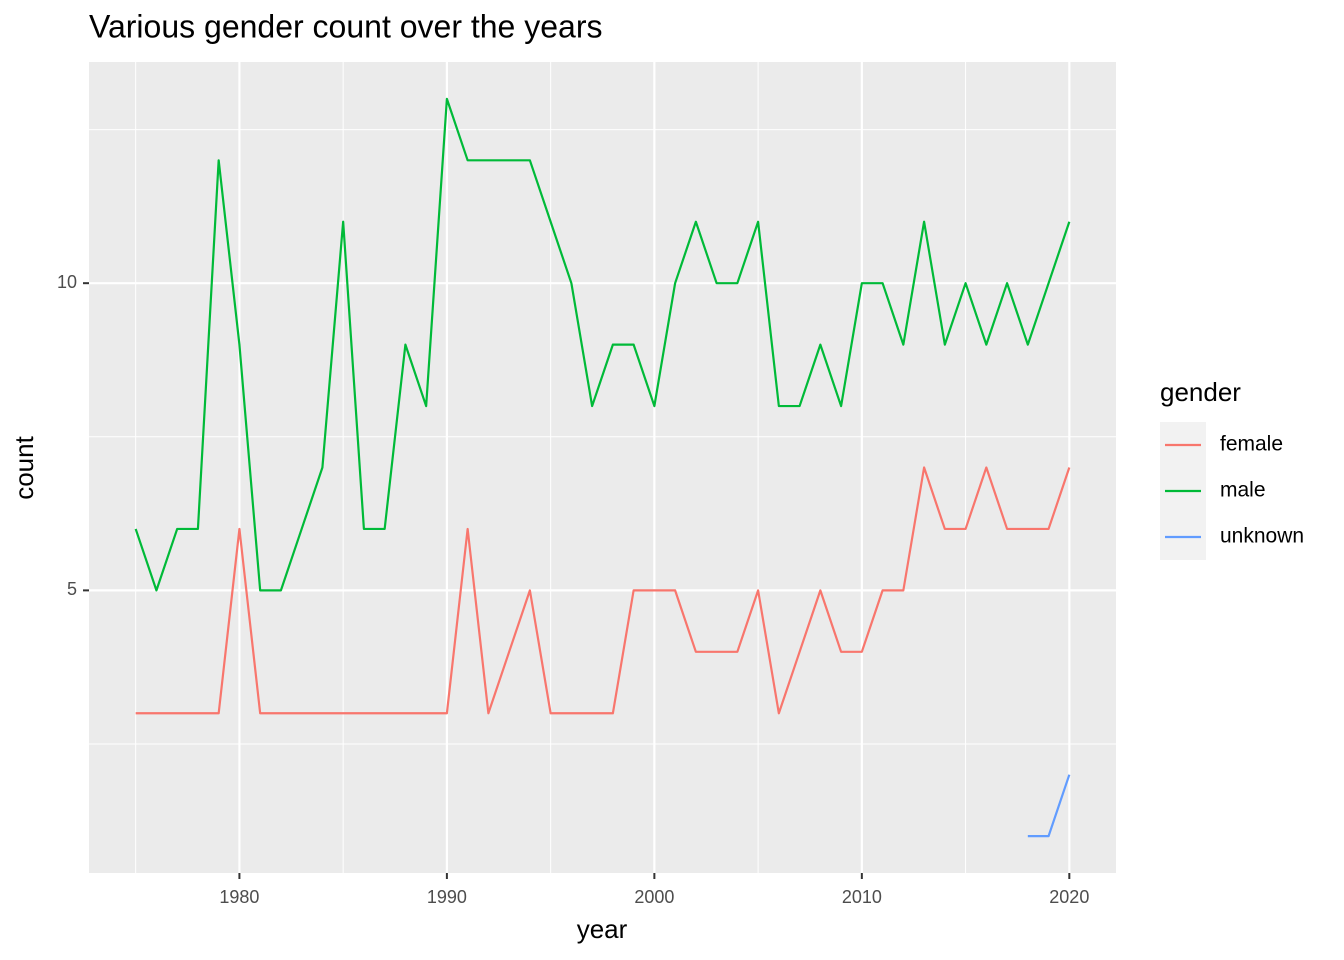 This screenshot has width=1344, height=960. I want to click on x-tick-label: 2010, so click(862, 897).